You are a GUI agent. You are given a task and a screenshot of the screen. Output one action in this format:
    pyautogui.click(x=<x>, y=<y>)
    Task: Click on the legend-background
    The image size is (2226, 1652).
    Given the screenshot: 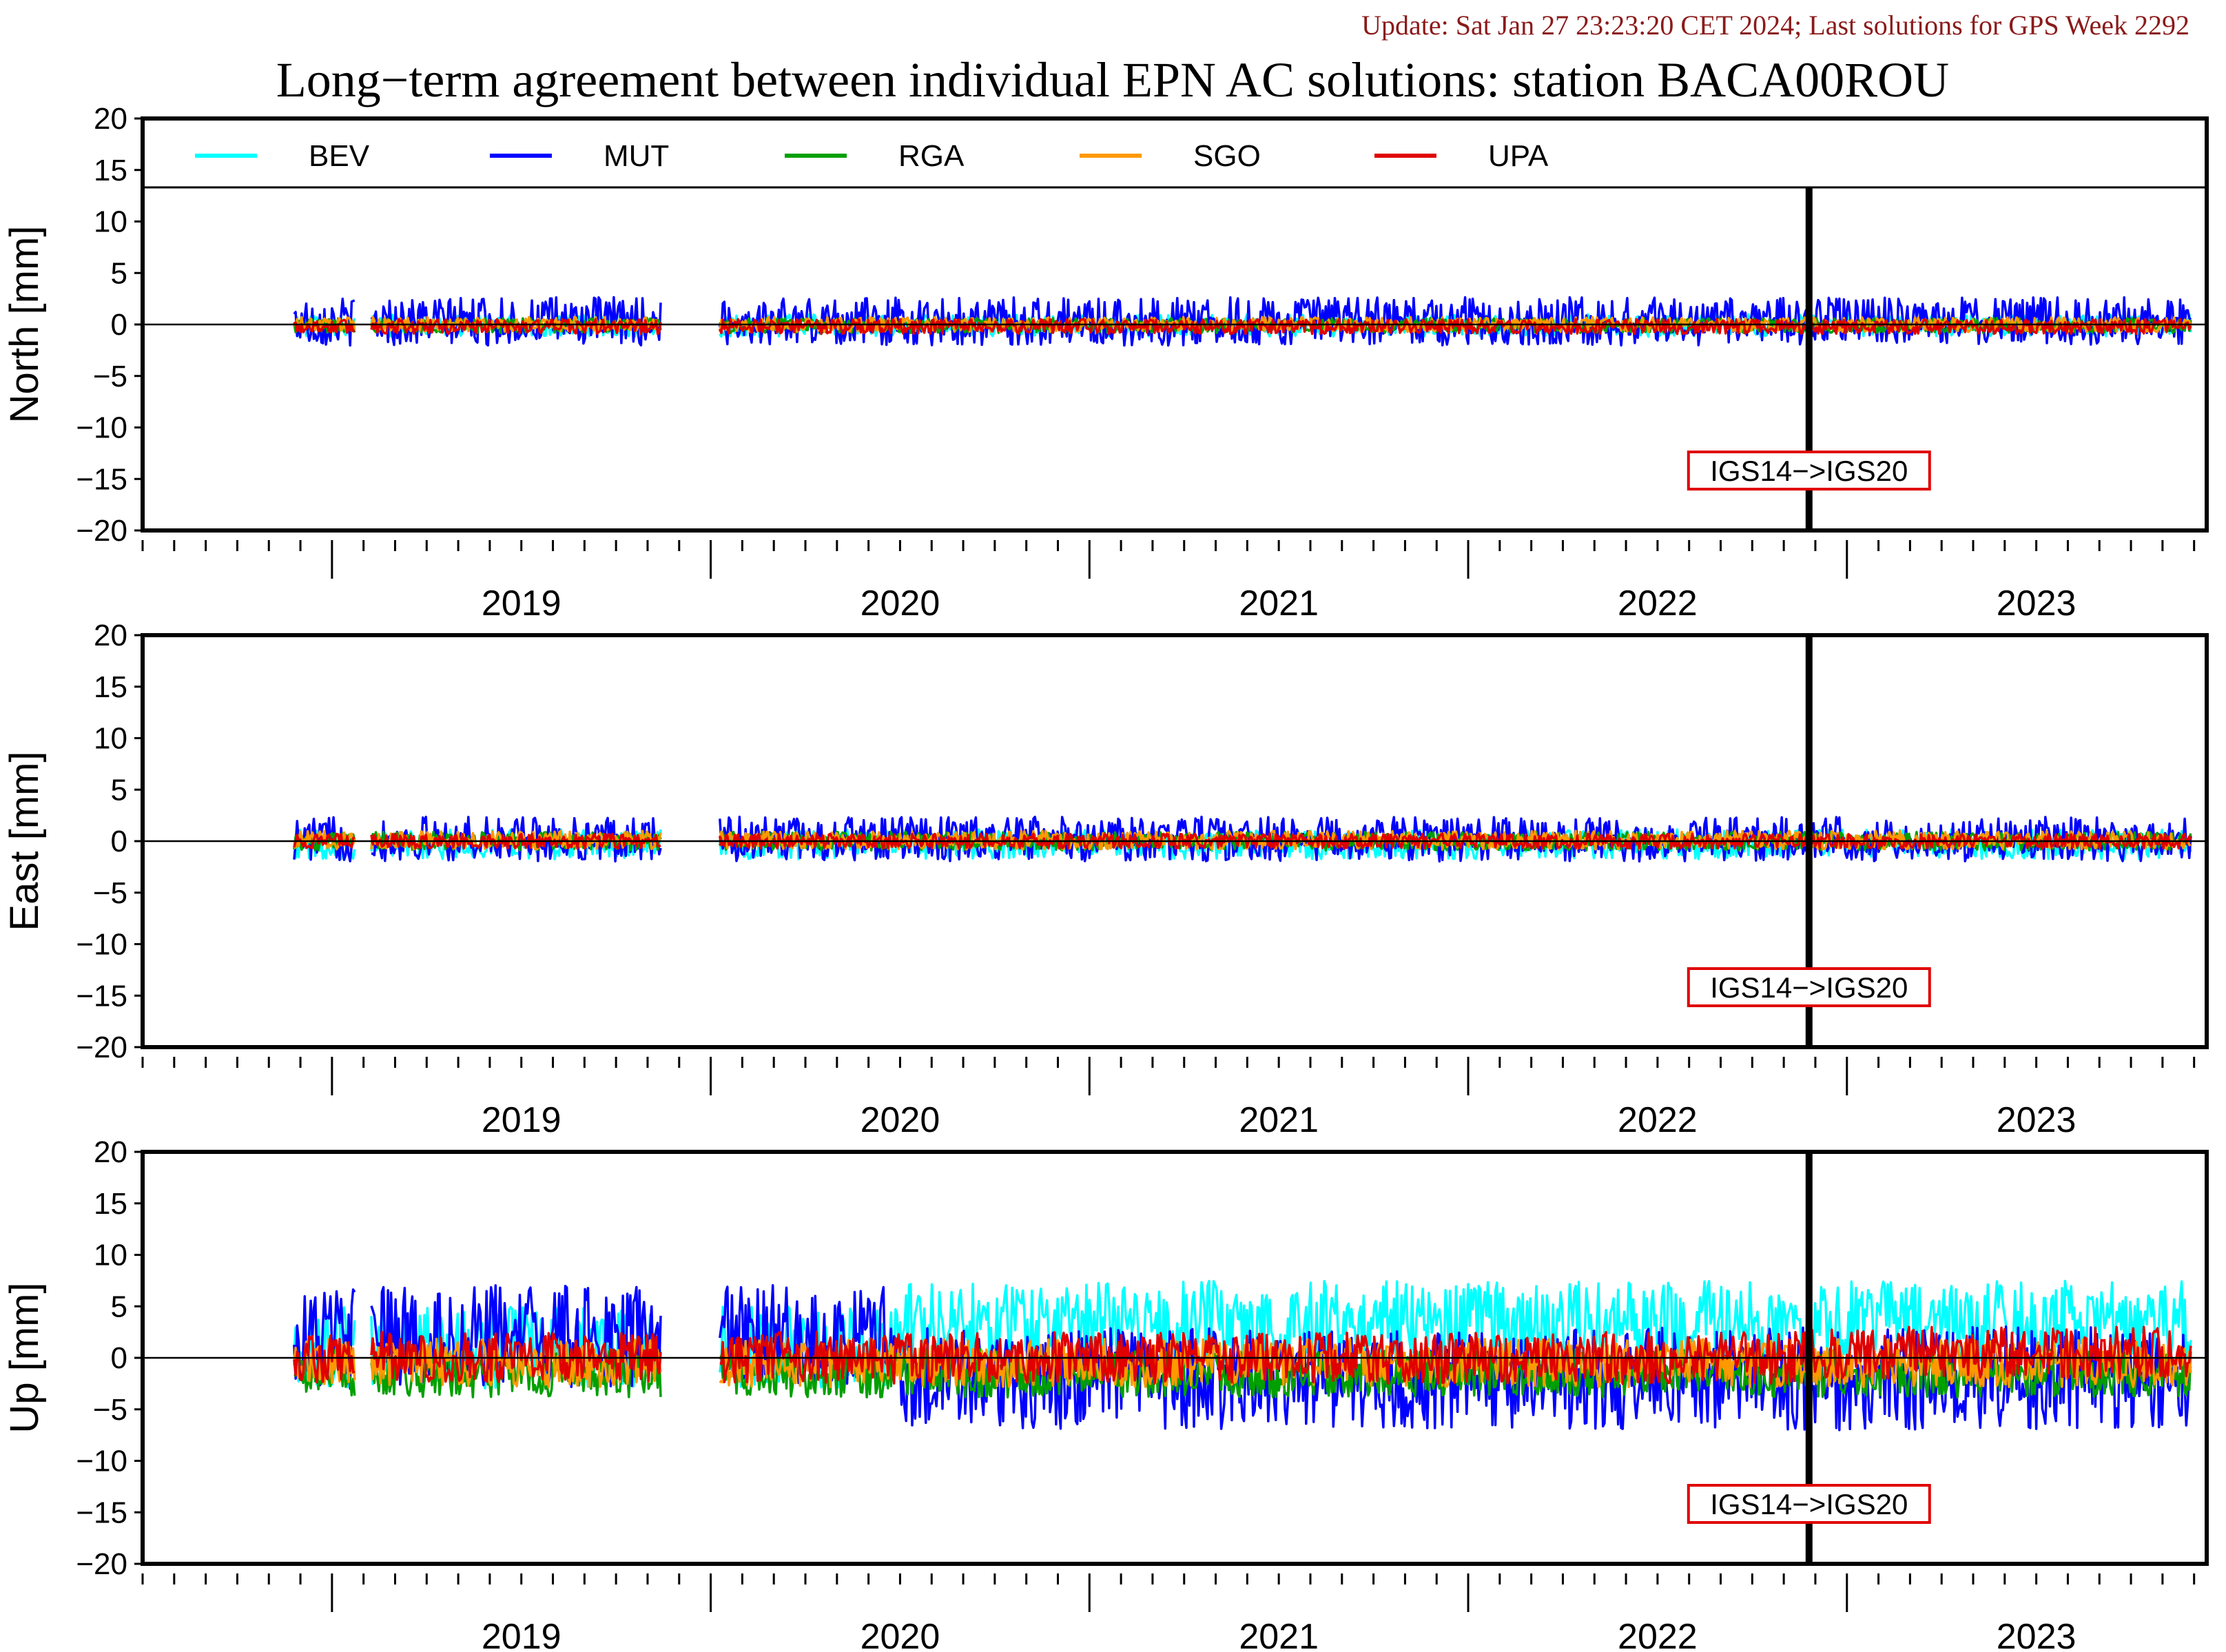 What is the action you would take?
    pyautogui.click(x=1175, y=152)
    